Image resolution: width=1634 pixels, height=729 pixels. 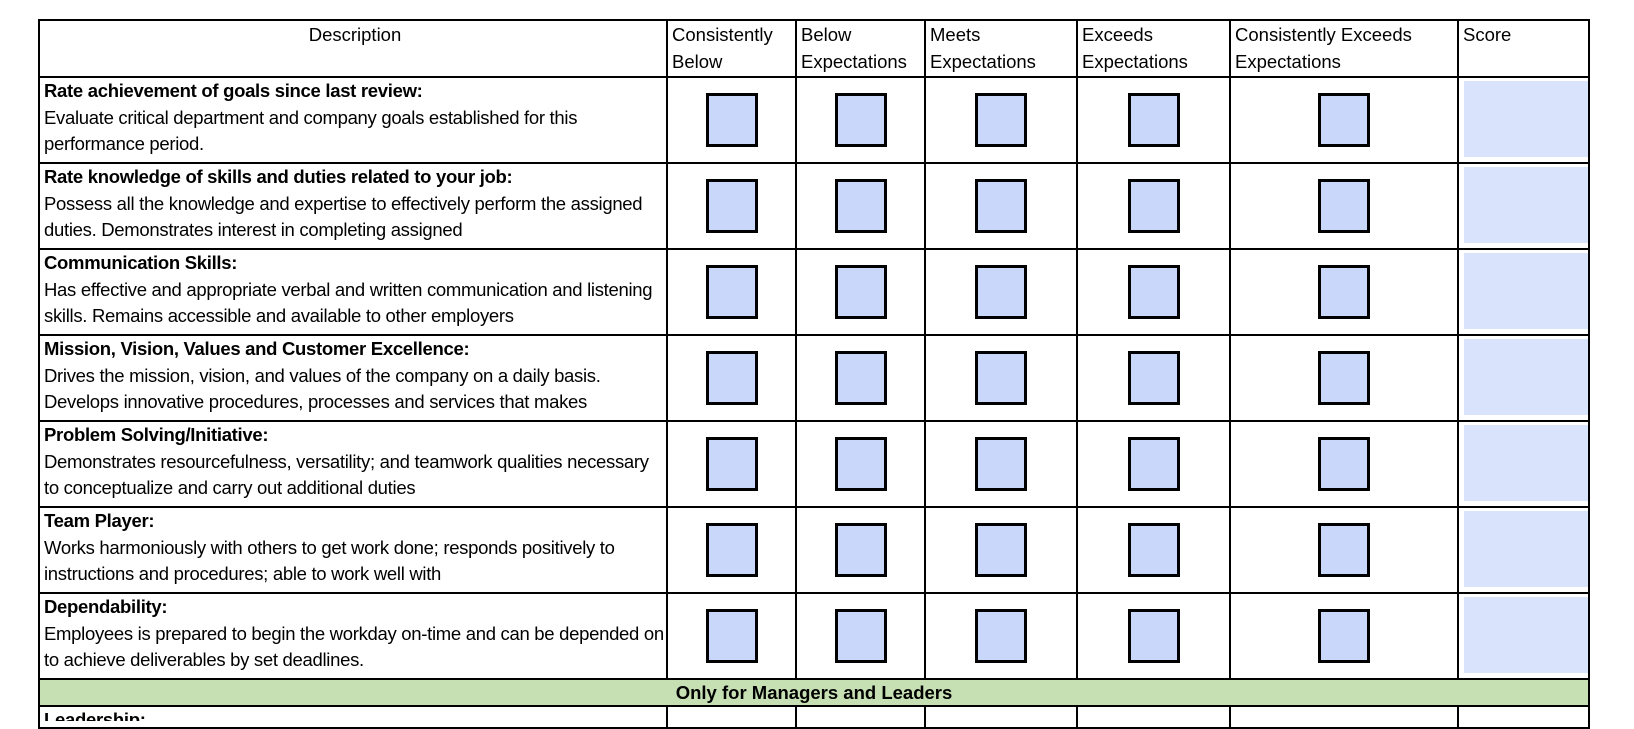 I want to click on header-description: Description, so click(x=353, y=48).